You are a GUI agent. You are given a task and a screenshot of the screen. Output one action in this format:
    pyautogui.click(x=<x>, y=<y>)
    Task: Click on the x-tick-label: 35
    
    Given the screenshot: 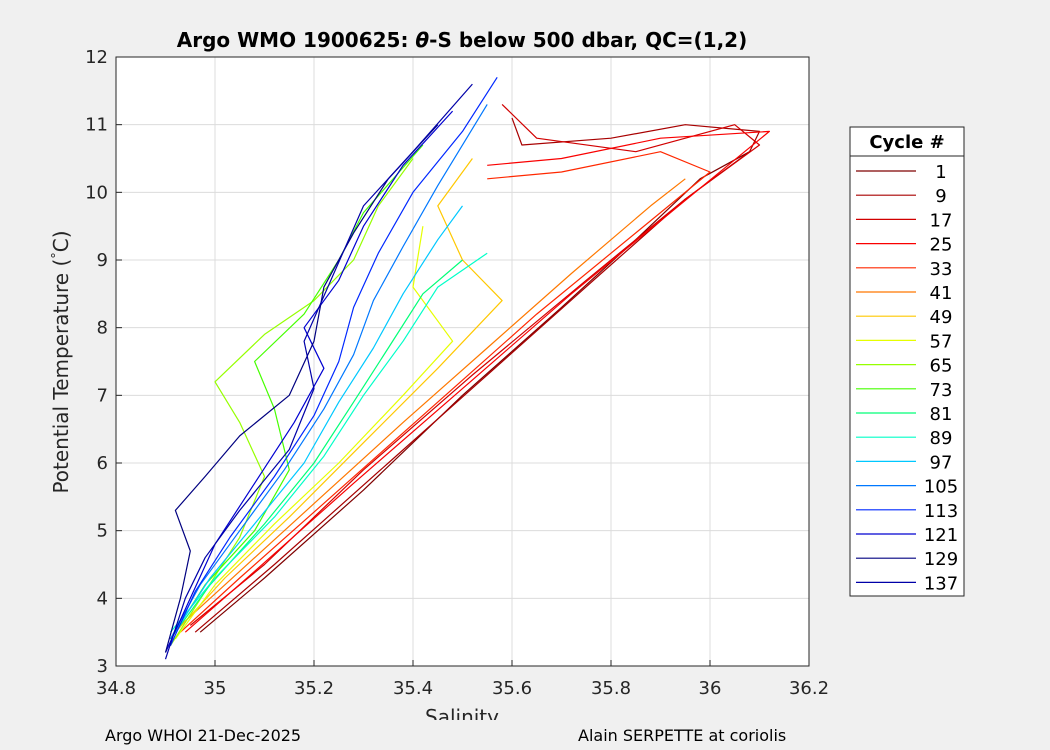 What is the action you would take?
    pyautogui.click(x=215, y=688)
    